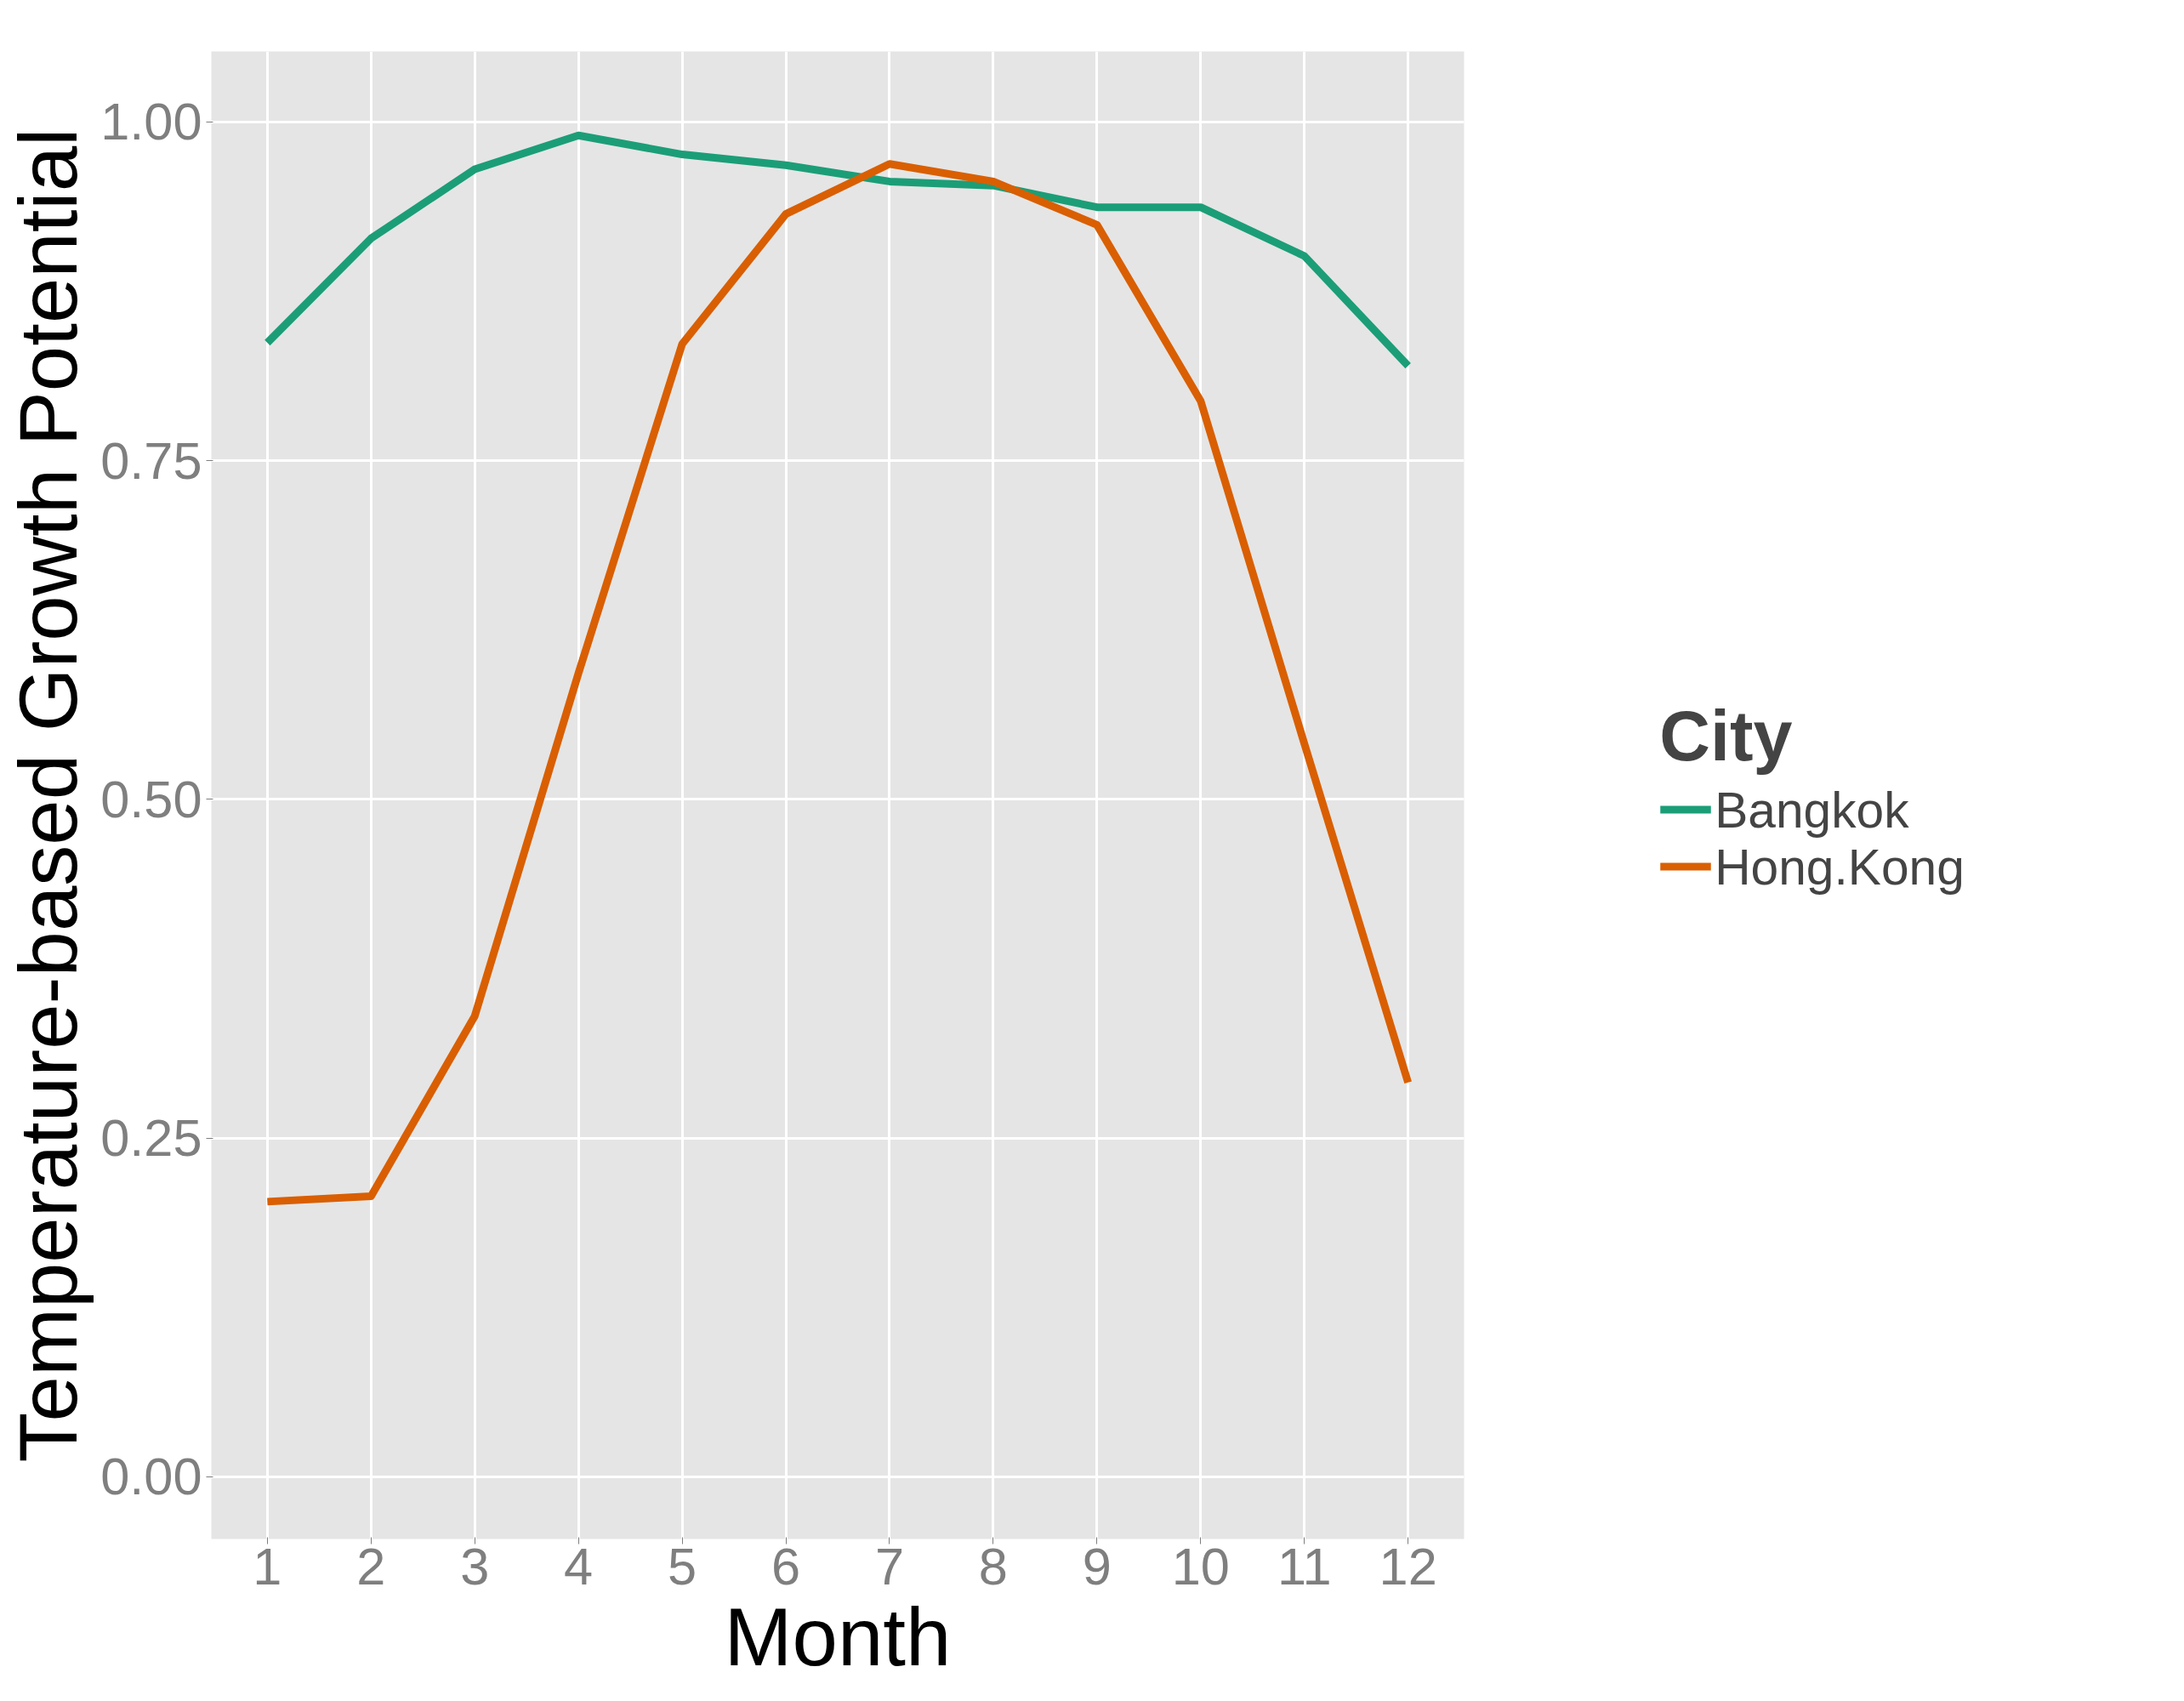 Image resolution: width=2184 pixels, height=1701 pixels. I want to click on x-tick-label: 8, so click(993, 1566).